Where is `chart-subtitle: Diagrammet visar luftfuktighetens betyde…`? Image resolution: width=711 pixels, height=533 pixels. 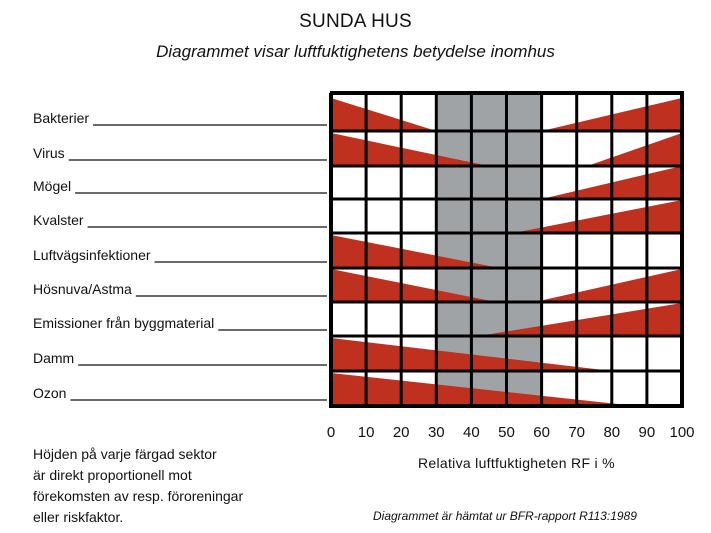
chart-subtitle: Diagrammet visar luftfuktighetens betyde… is located at coordinates (355, 51).